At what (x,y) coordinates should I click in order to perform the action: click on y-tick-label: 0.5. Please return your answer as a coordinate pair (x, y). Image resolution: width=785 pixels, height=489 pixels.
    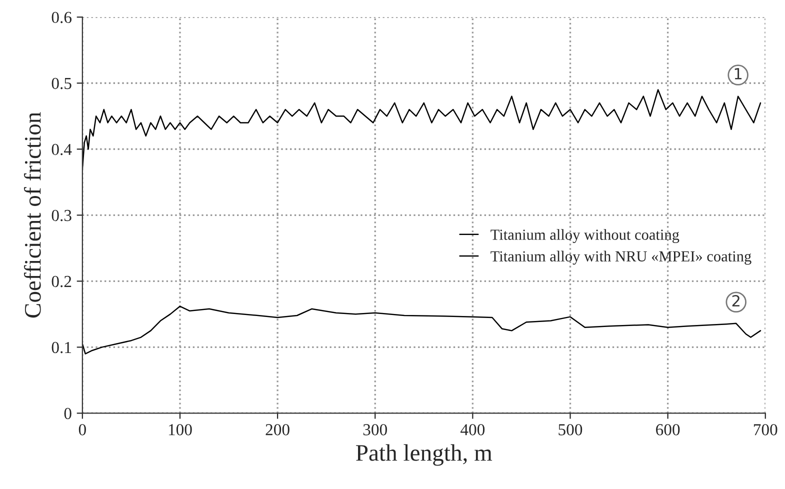
    Looking at the image, I should click on (62, 84).